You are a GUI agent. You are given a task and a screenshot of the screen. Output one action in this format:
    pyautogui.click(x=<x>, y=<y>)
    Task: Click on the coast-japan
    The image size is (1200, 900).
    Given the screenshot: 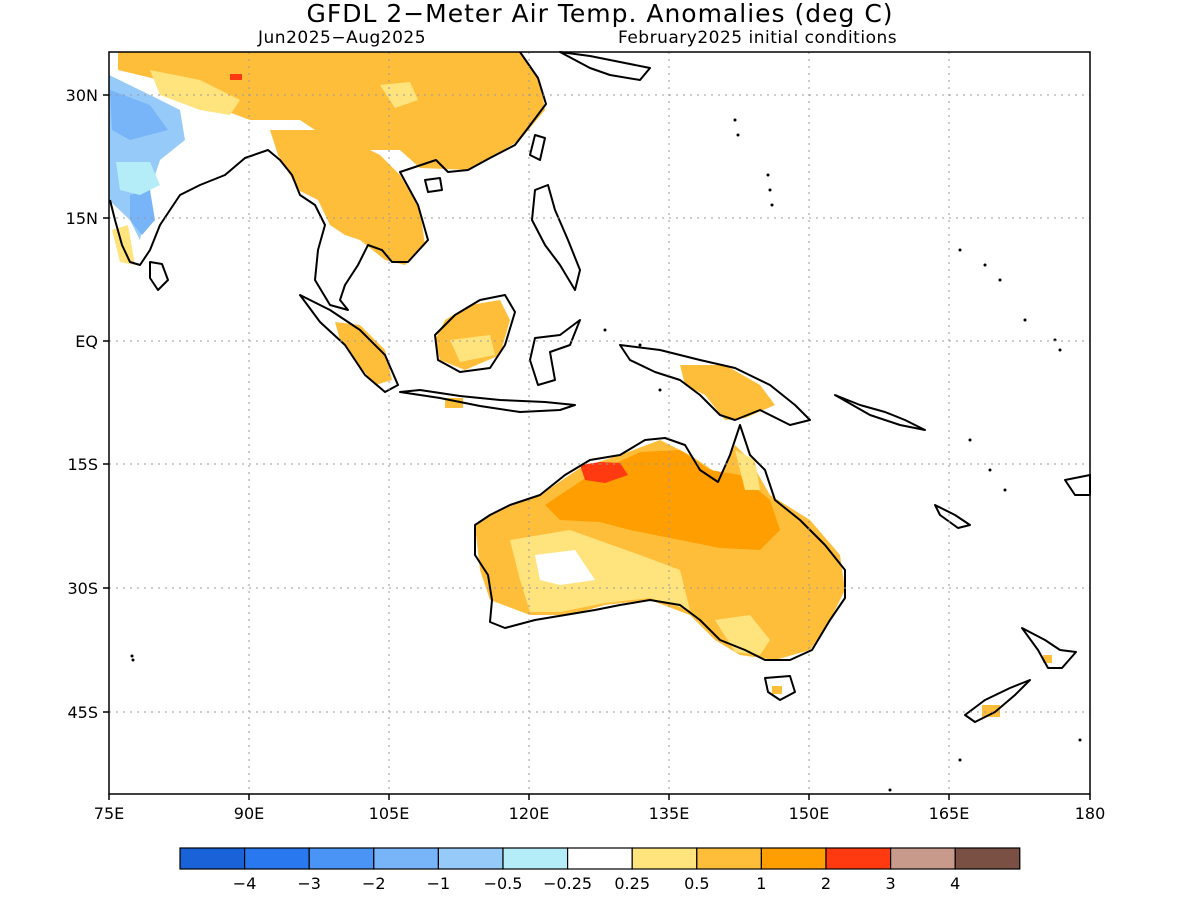 What is the action you would take?
    pyautogui.click(x=605, y=66)
    